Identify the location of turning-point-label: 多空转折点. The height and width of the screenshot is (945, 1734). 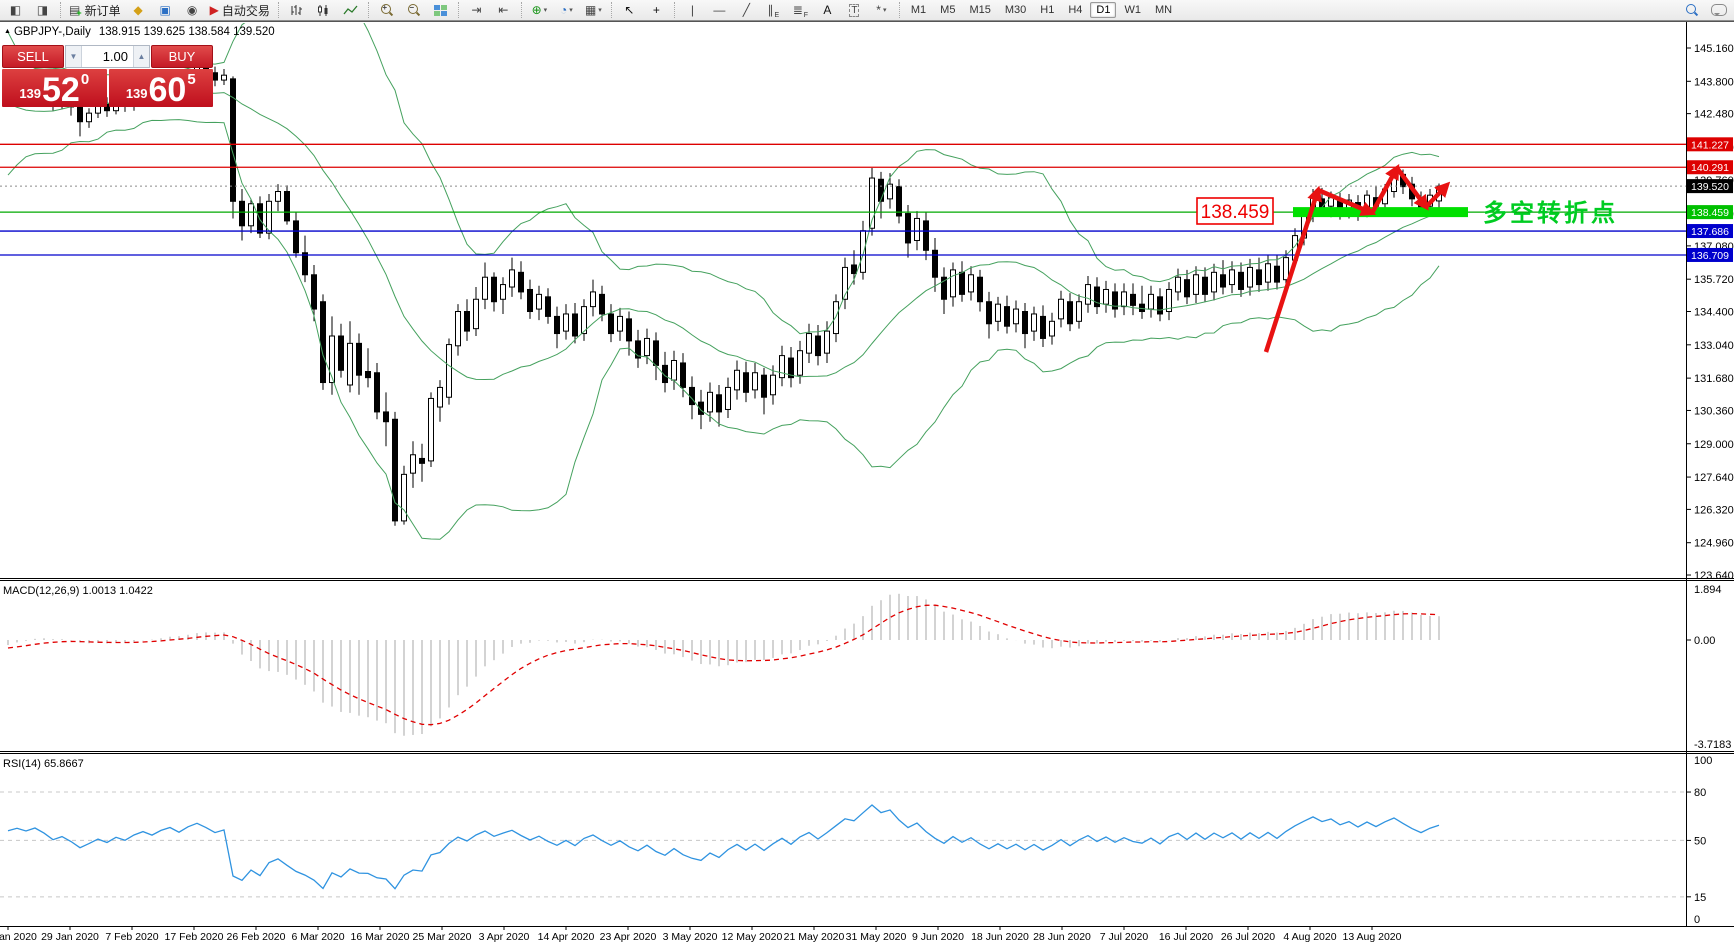
(1550, 213).